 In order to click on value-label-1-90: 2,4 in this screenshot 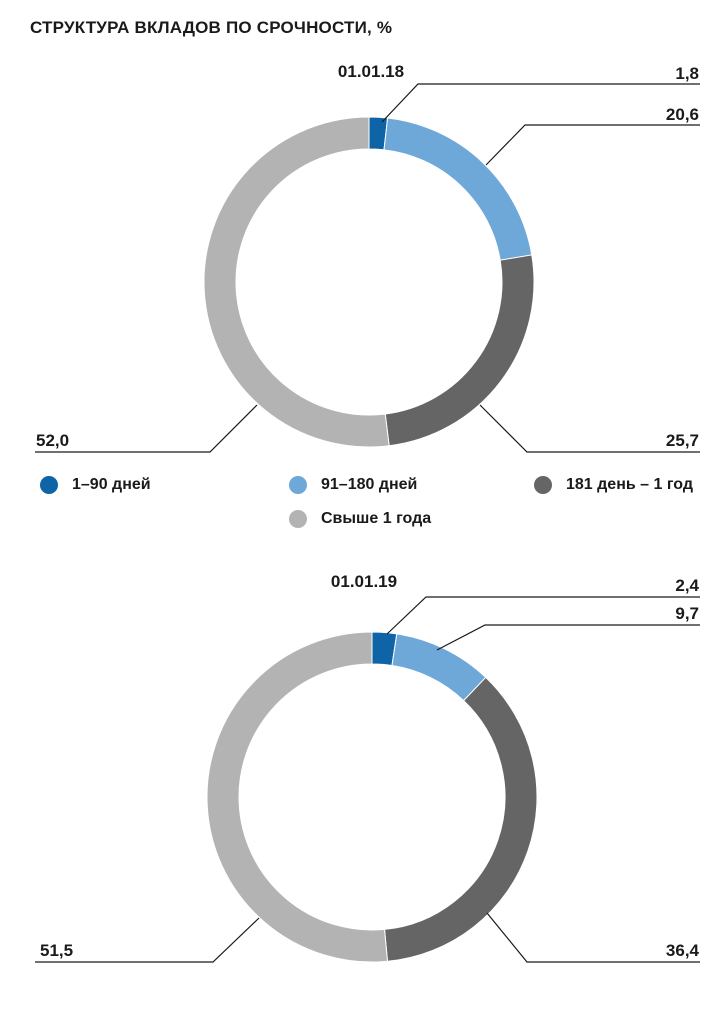, I will do `click(687, 585)`.